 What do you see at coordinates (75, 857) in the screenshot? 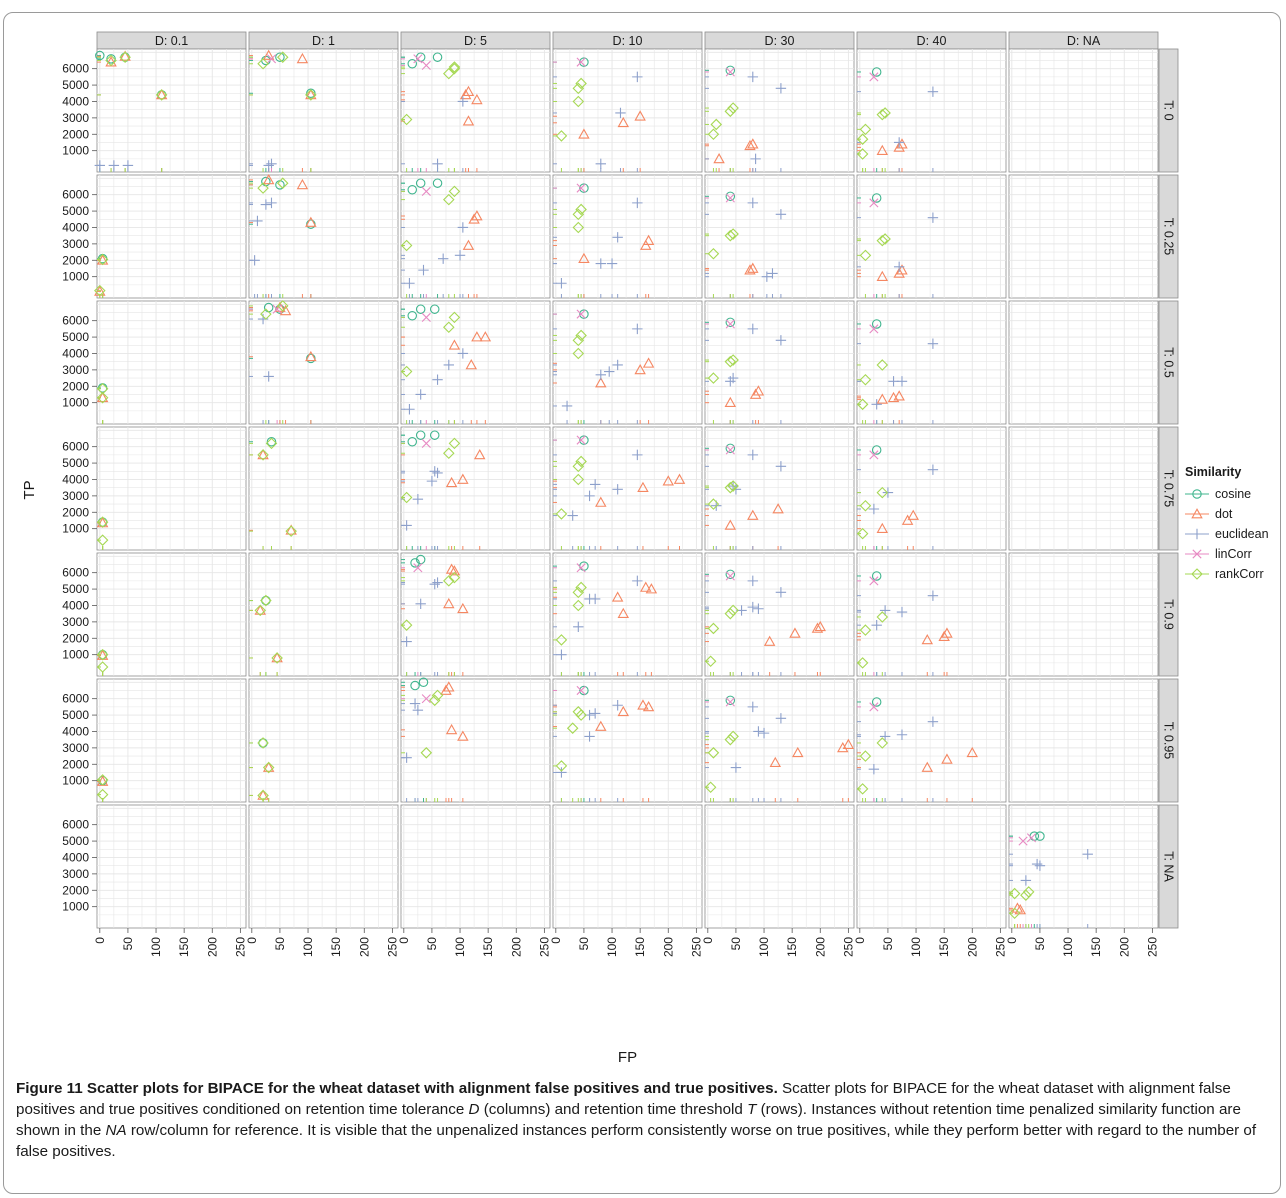
I see `y-tick-label: 4000` at bounding box center [75, 857].